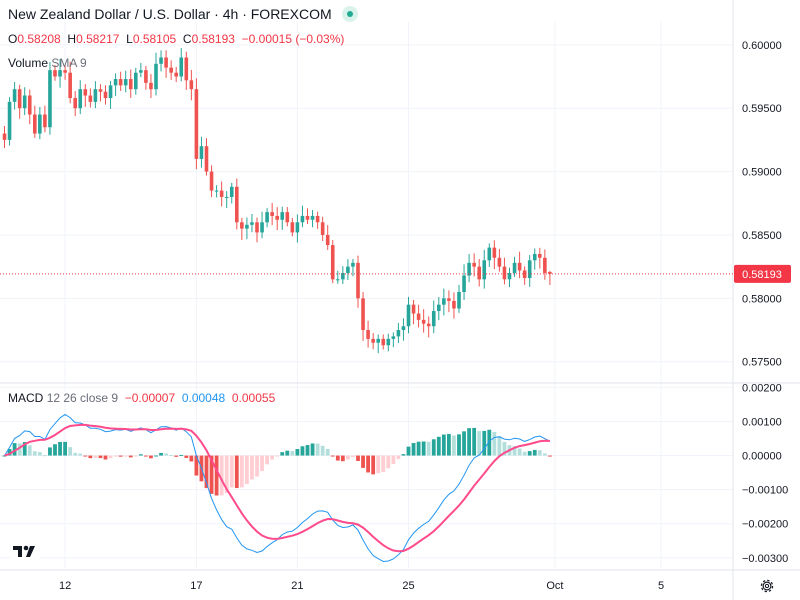 The width and height of the screenshot is (800, 600). What do you see at coordinates (253, 398) in the screenshot?
I see `macd-signal-value: 0.00055` at bounding box center [253, 398].